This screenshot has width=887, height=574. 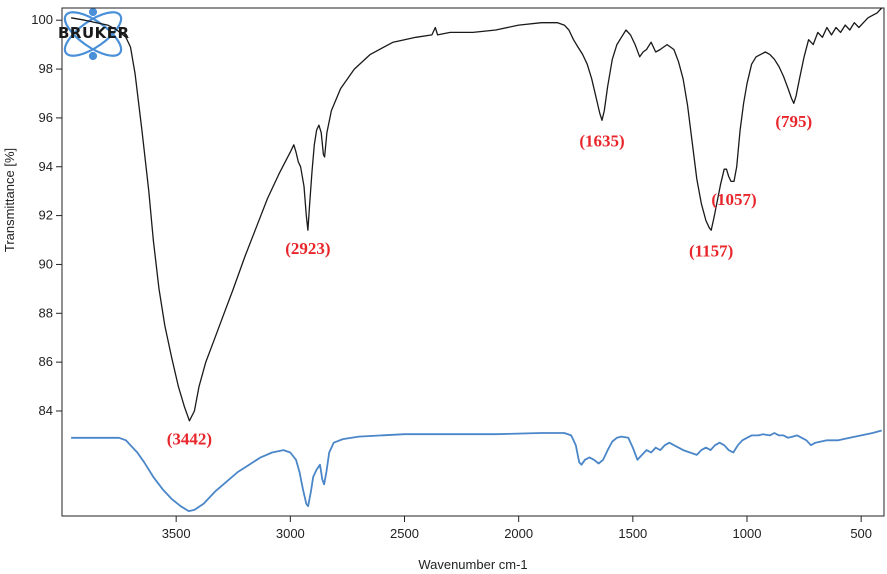 I want to click on peak-label-4: (1057), so click(x=733, y=199).